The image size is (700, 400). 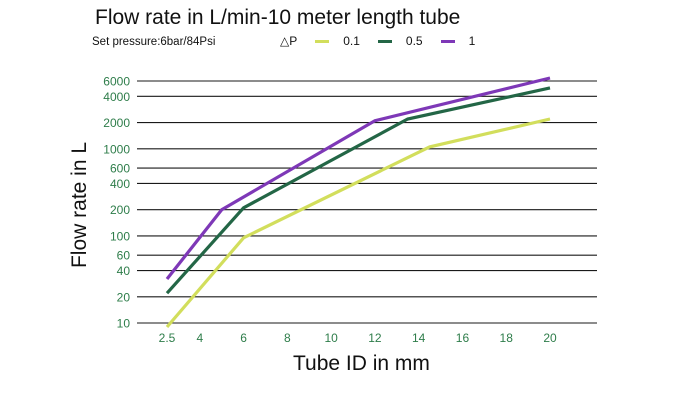 I want to click on y-tick-label: 200, so click(x=120, y=210).